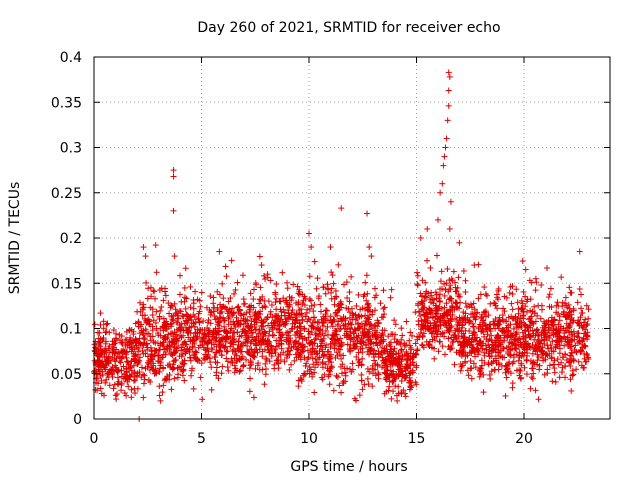 This screenshot has height=480, width=640. Describe the element at coordinates (77, 420) in the screenshot. I see `y-tick-label: 0` at that location.